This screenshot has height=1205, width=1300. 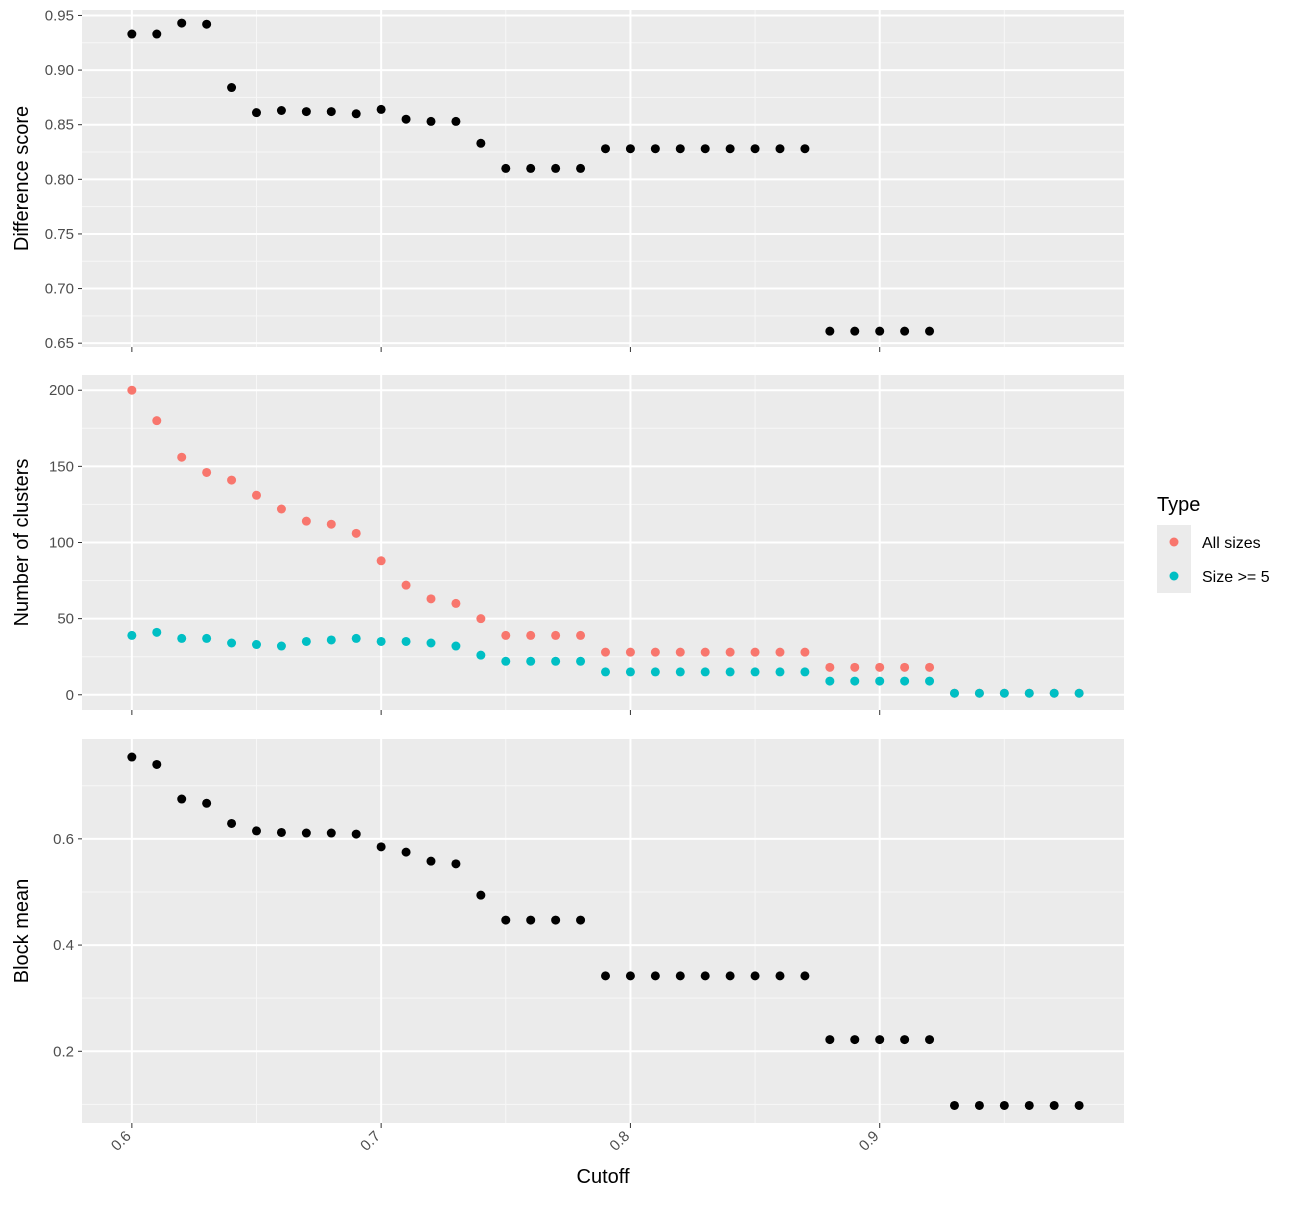 What do you see at coordinates (70, 695) in the screenshot?
I see `y-tick-label: 0` at bounding box center [70, 695].